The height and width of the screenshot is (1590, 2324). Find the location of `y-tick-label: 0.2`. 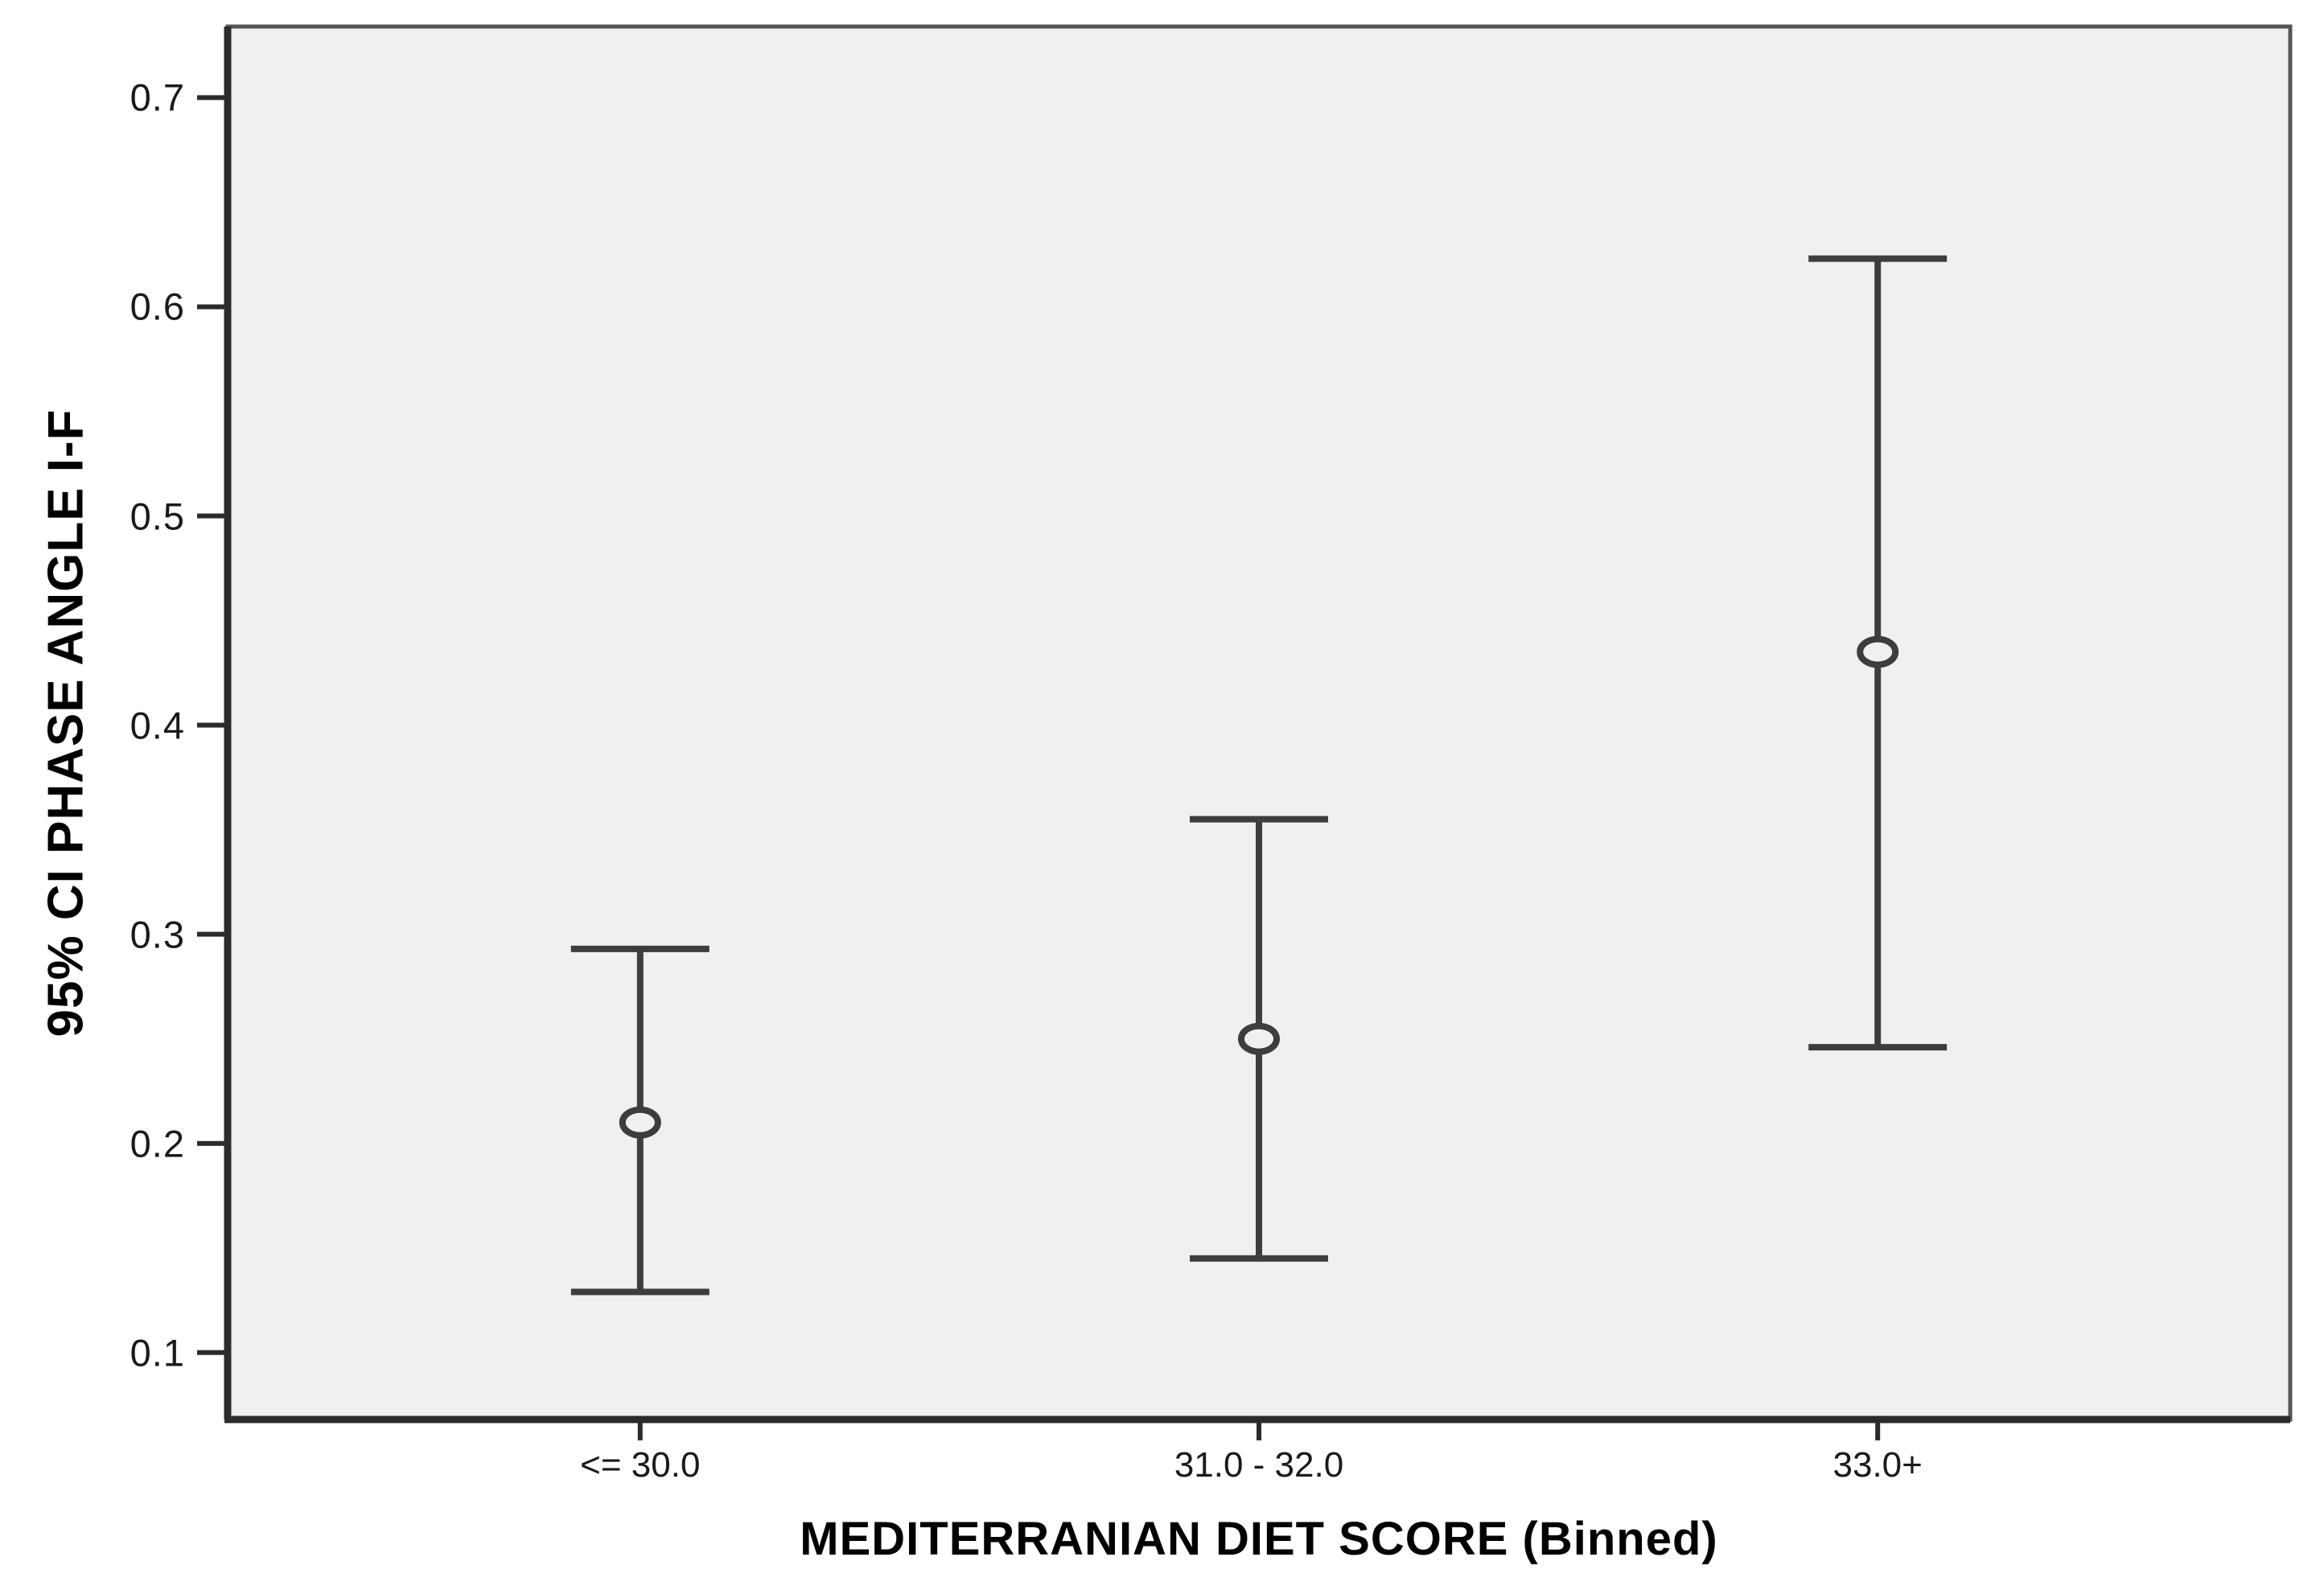

y-tick-label: 0.2 is located at coordinates (157, 1143).